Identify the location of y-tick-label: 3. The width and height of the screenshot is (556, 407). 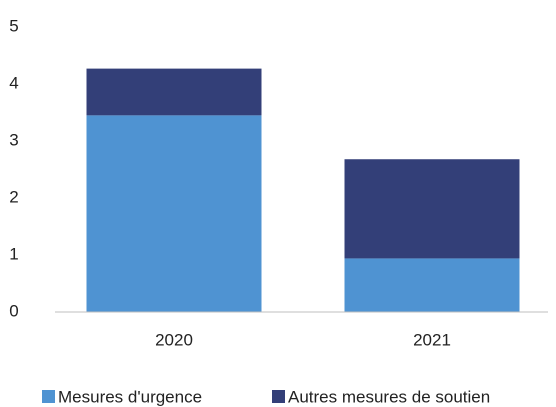
(13, 139).